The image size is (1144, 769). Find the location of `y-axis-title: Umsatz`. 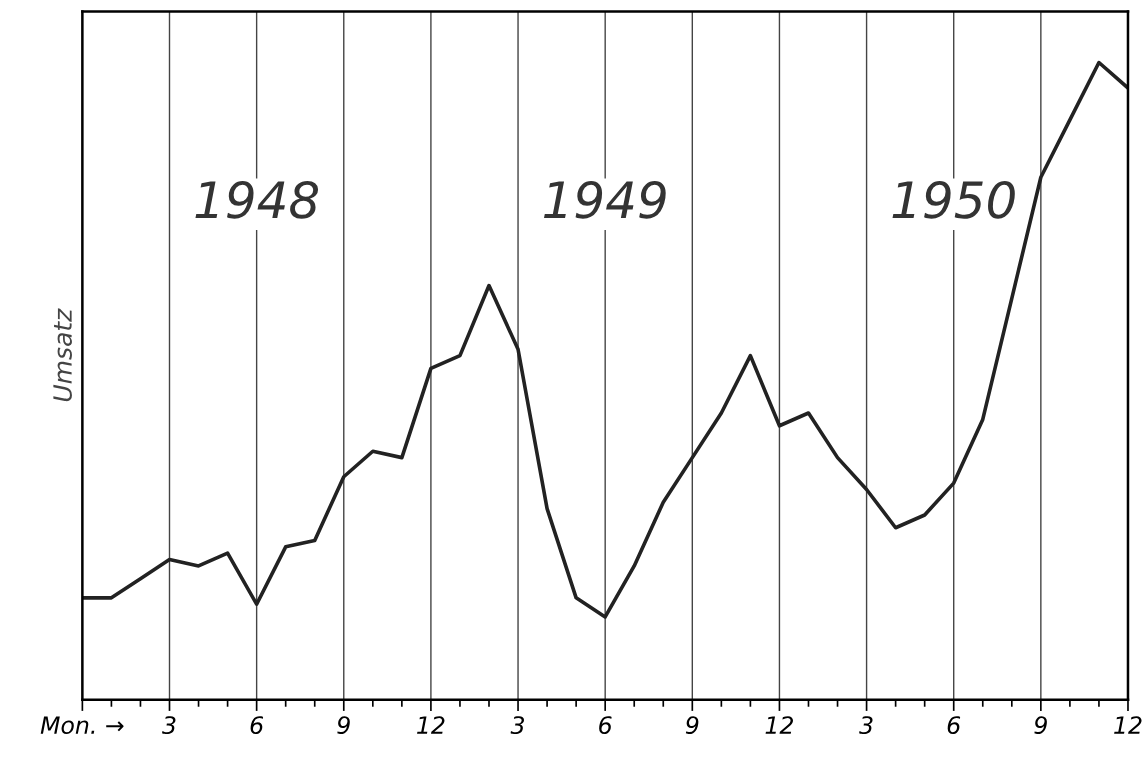

y-axis-title: Umsatz is located at coordinates (62, 355).